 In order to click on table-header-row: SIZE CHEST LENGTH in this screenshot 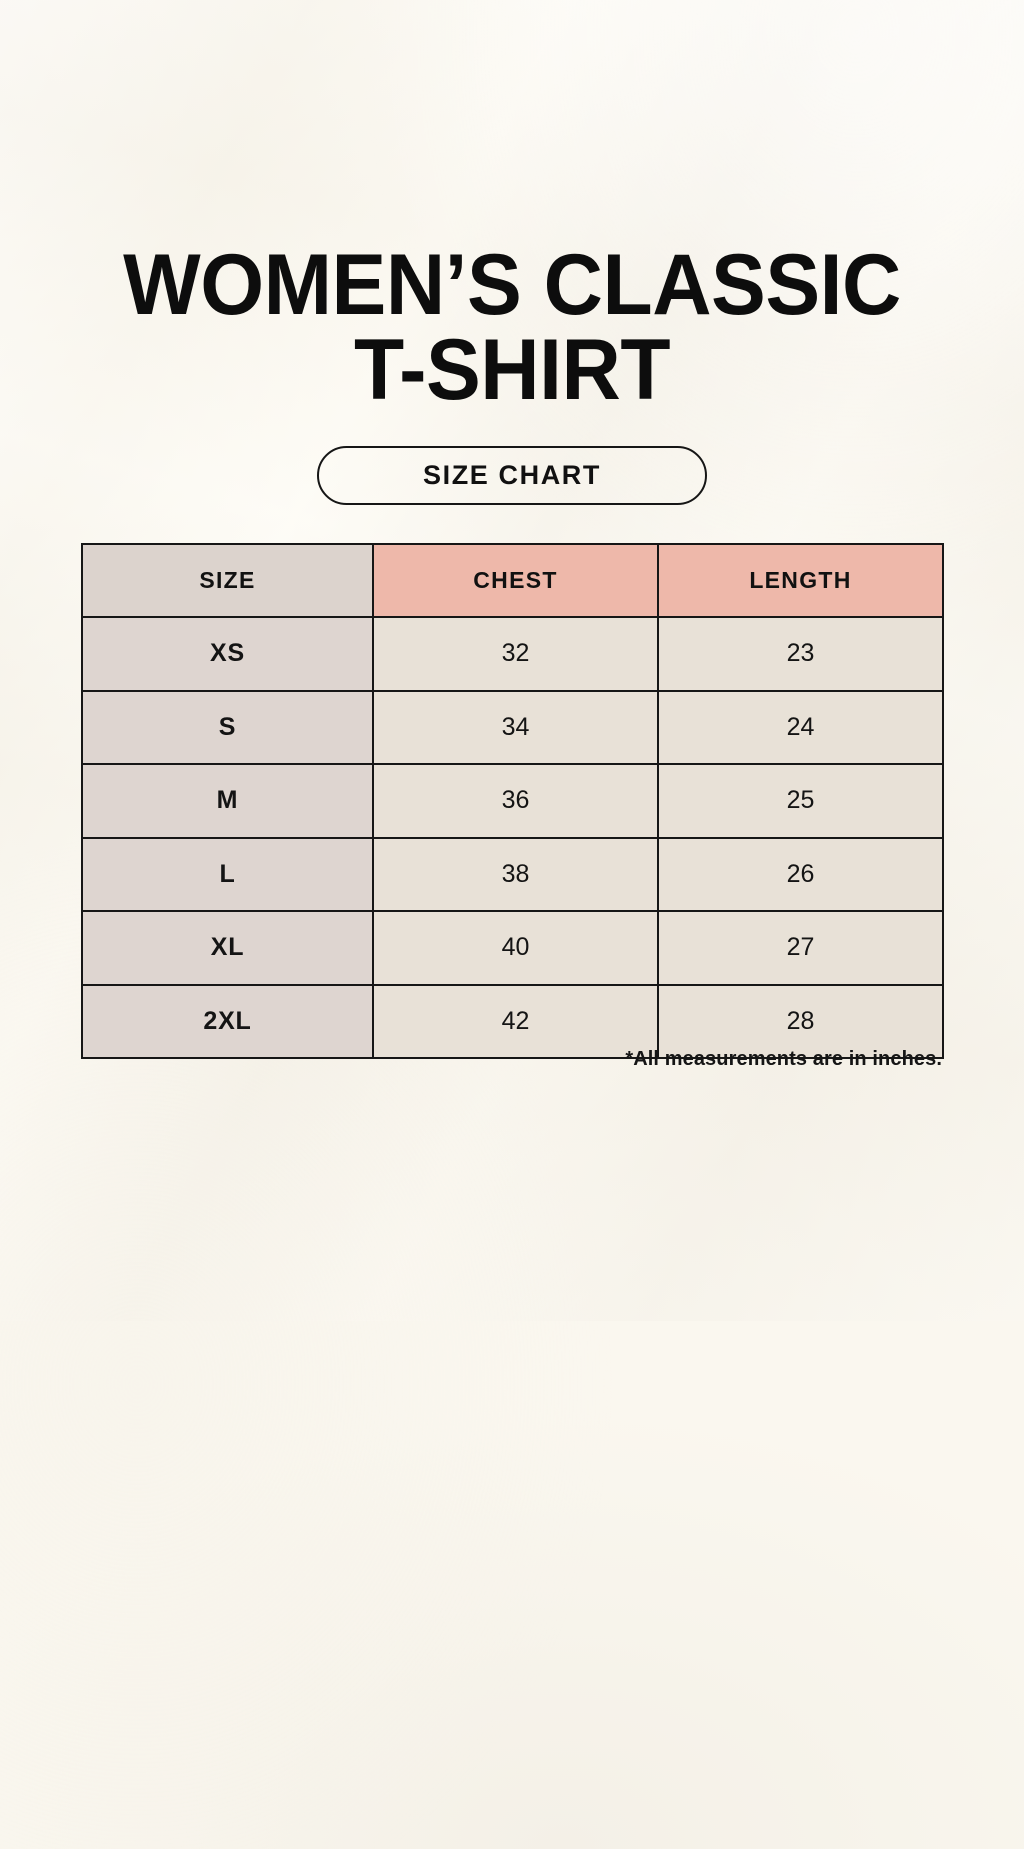, I will do `click(512, 580)`.